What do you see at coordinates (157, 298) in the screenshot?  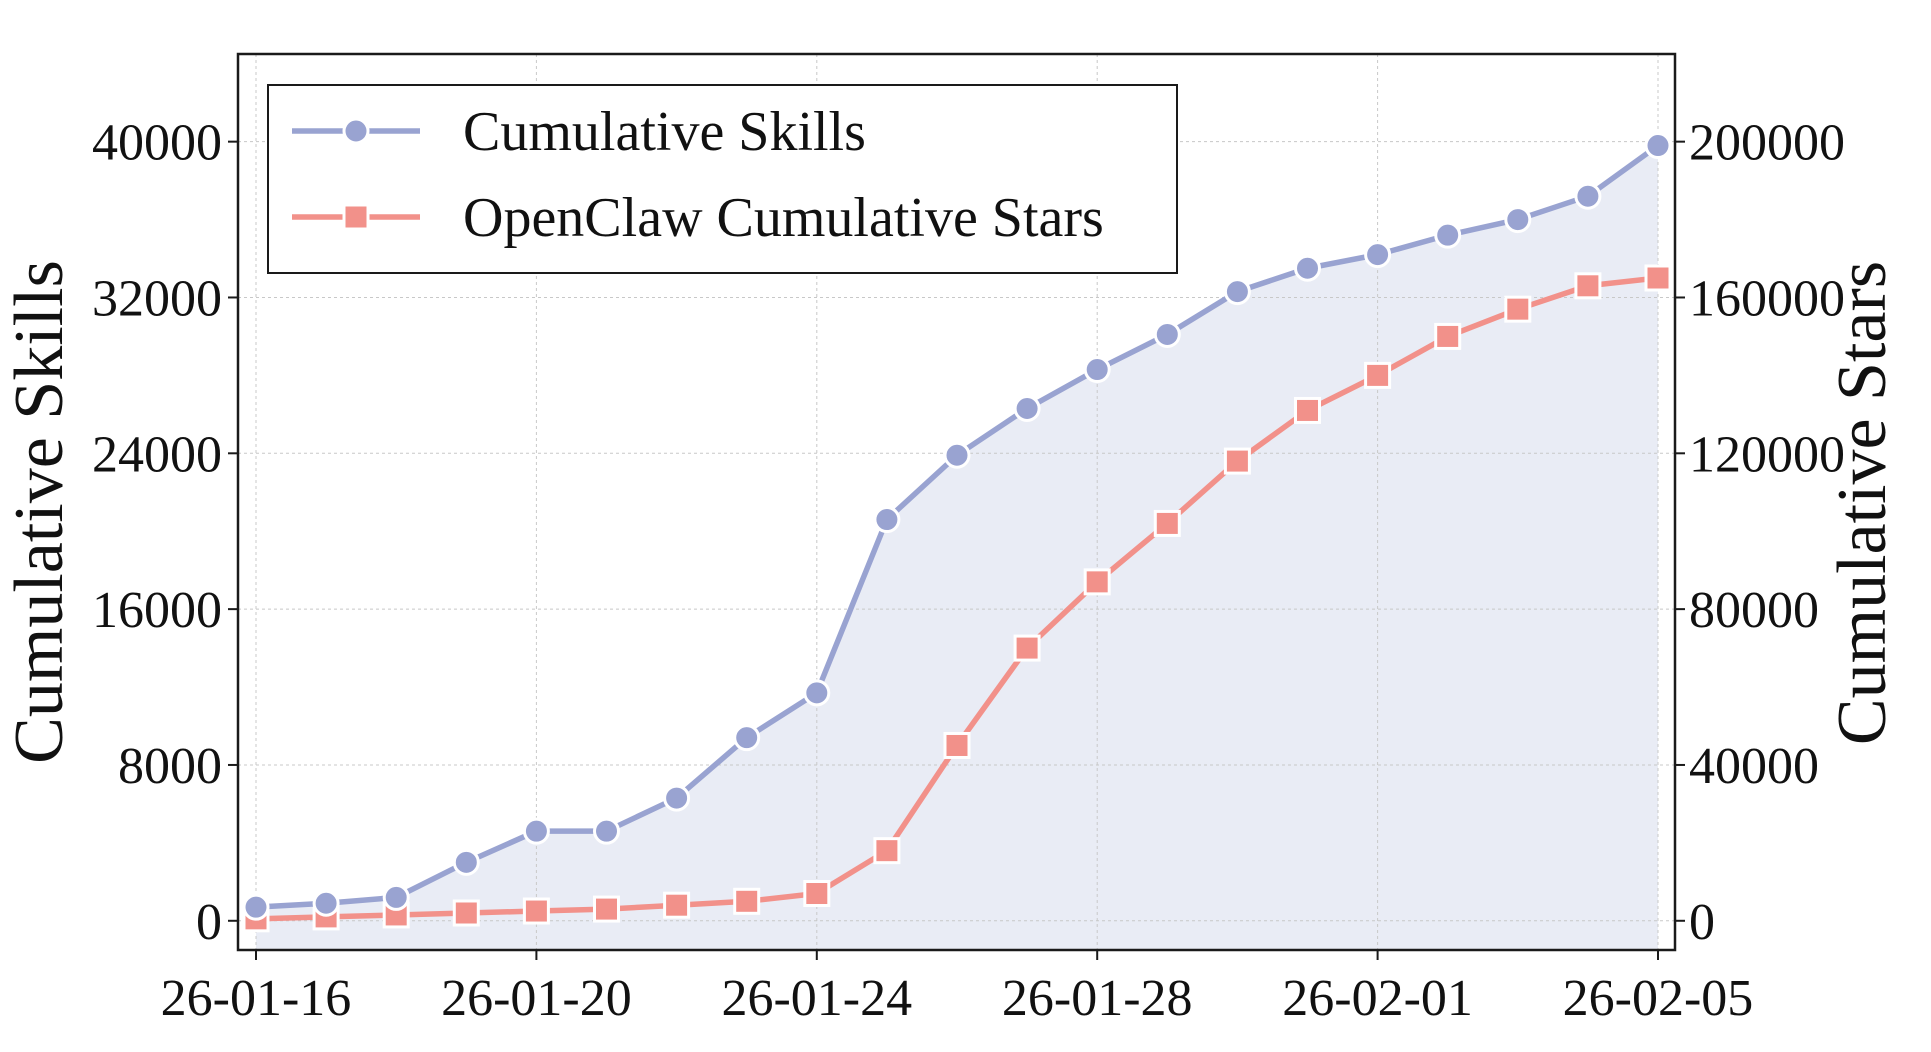 I see `left-tick-label: 32000` at bounding box center [157, 298].